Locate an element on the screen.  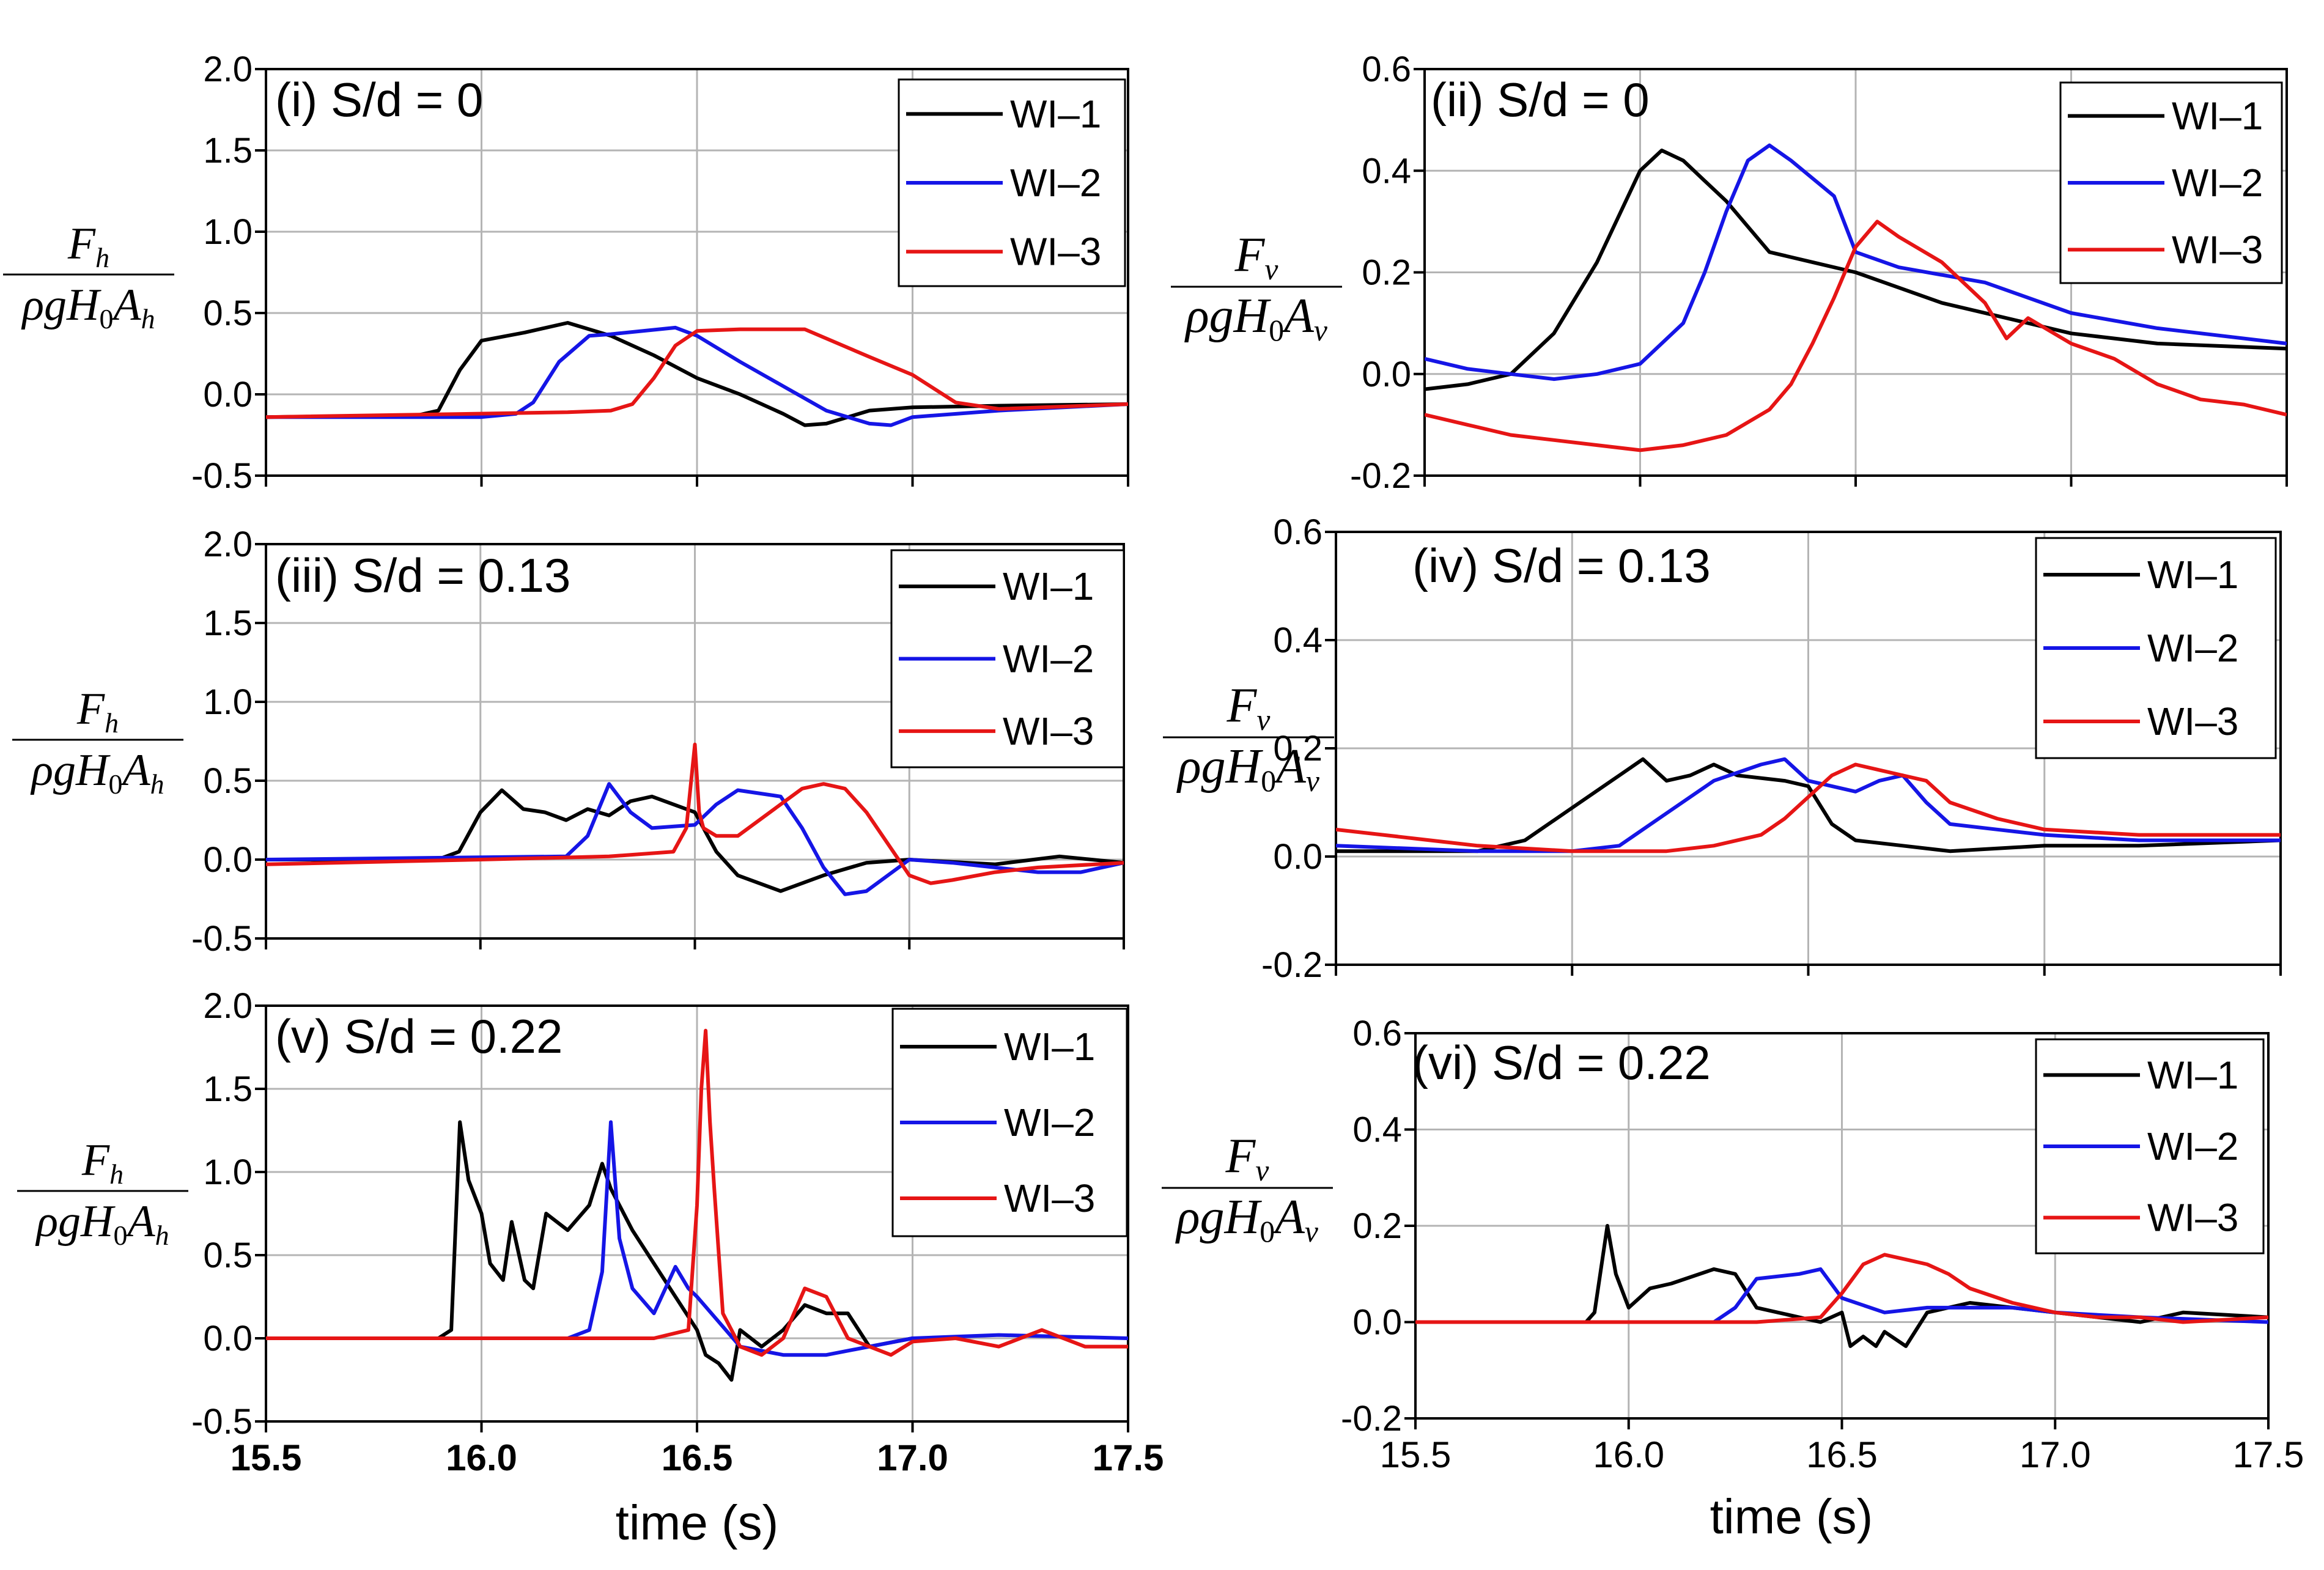
panel-title: (ii) S/d = 0 is located at coordinates (1540, 100).